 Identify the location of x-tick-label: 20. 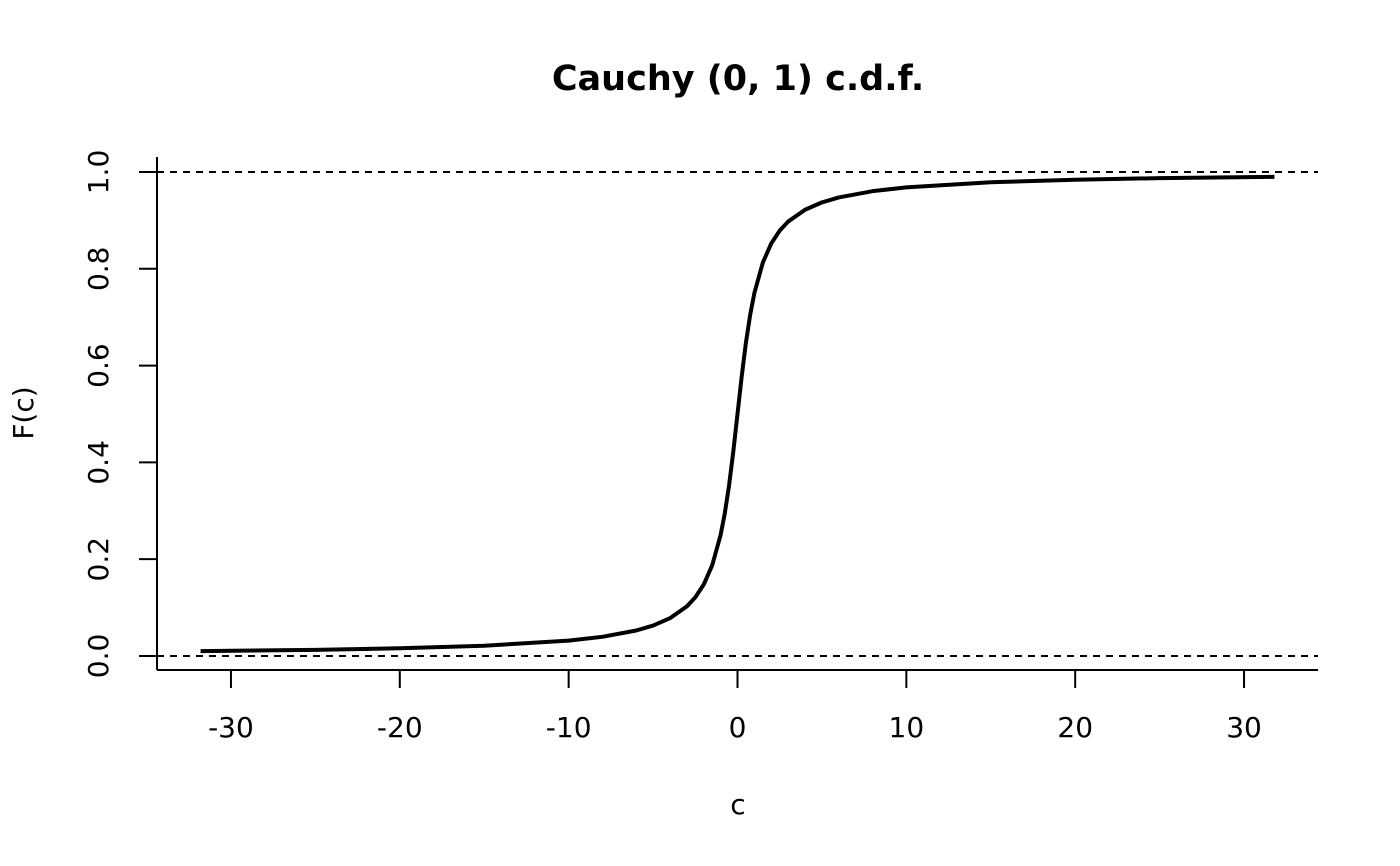
(1075, 727).